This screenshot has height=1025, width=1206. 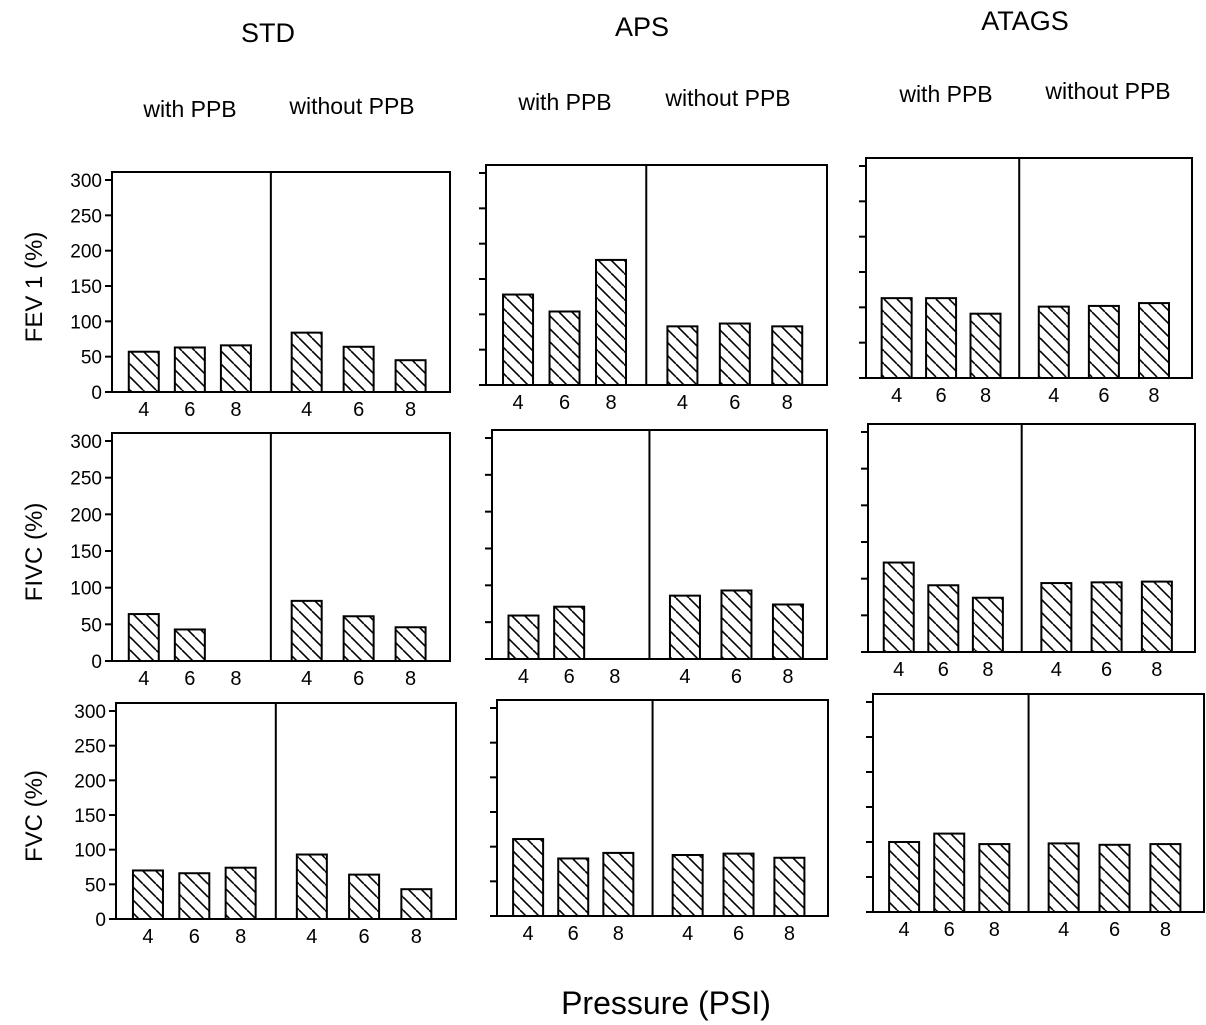 I want to click on panel-fvc-atags: 4 6 8 4 6 8, so click(x=1035, y=817).